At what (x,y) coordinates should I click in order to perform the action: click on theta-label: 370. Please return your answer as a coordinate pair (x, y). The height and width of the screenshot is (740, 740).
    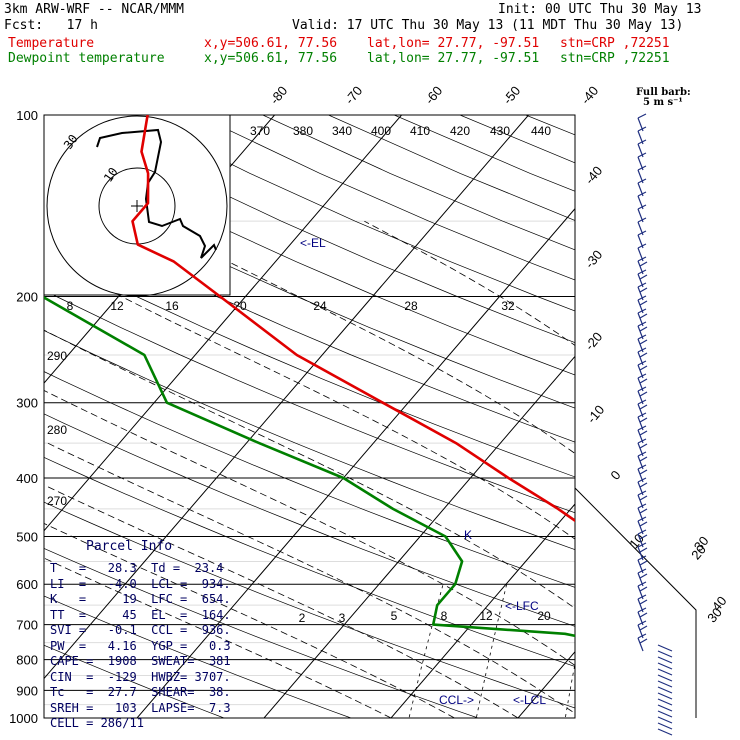
    Looking at the image, I should click on (260, 131).